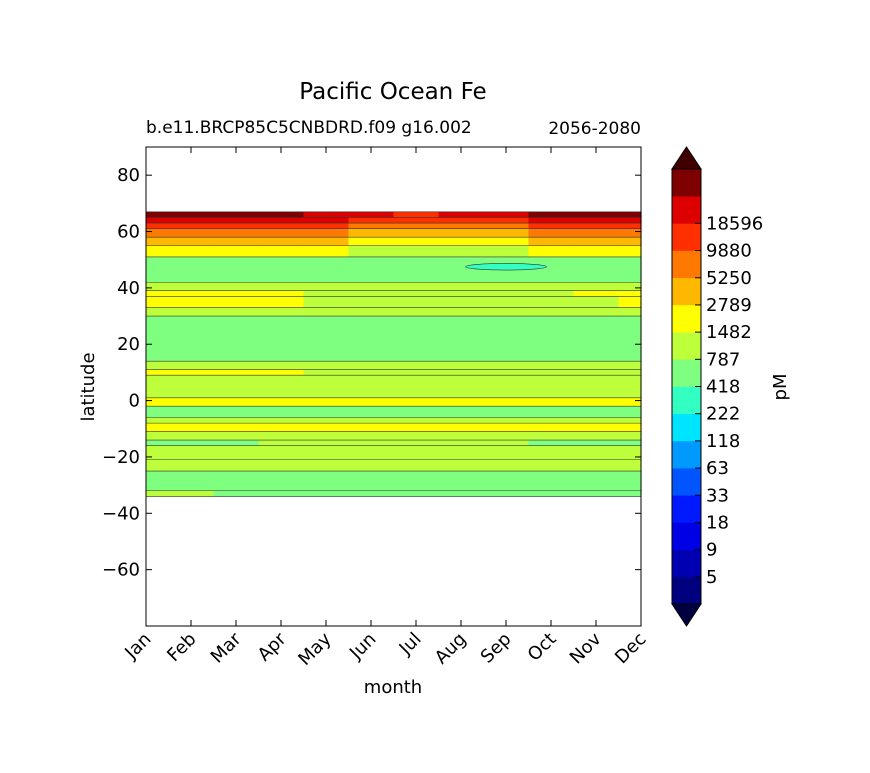 Image resolution: width=870 pixels, height=773 pixels. What do you see at coordinates (362, 646) in the screenshot?
I see `x-tick-label: Jun` at bounding box center [362, 646].